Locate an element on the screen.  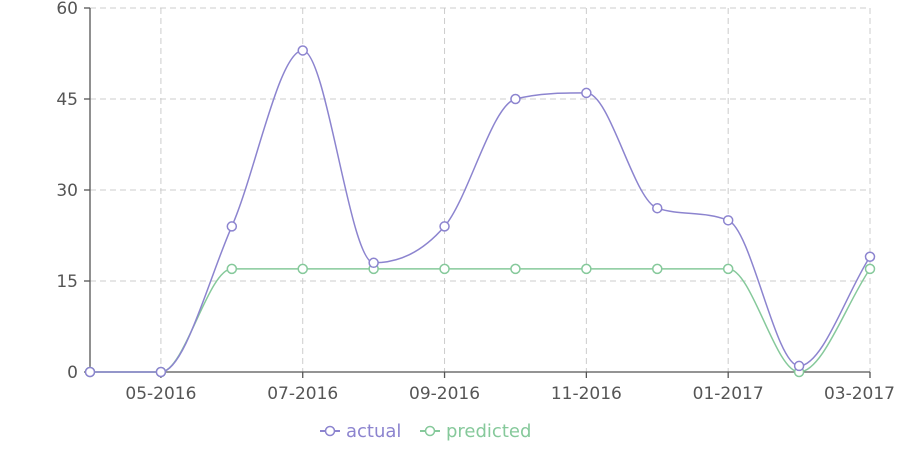
y-tick-label: 0 is located at coordinates (72, 373).